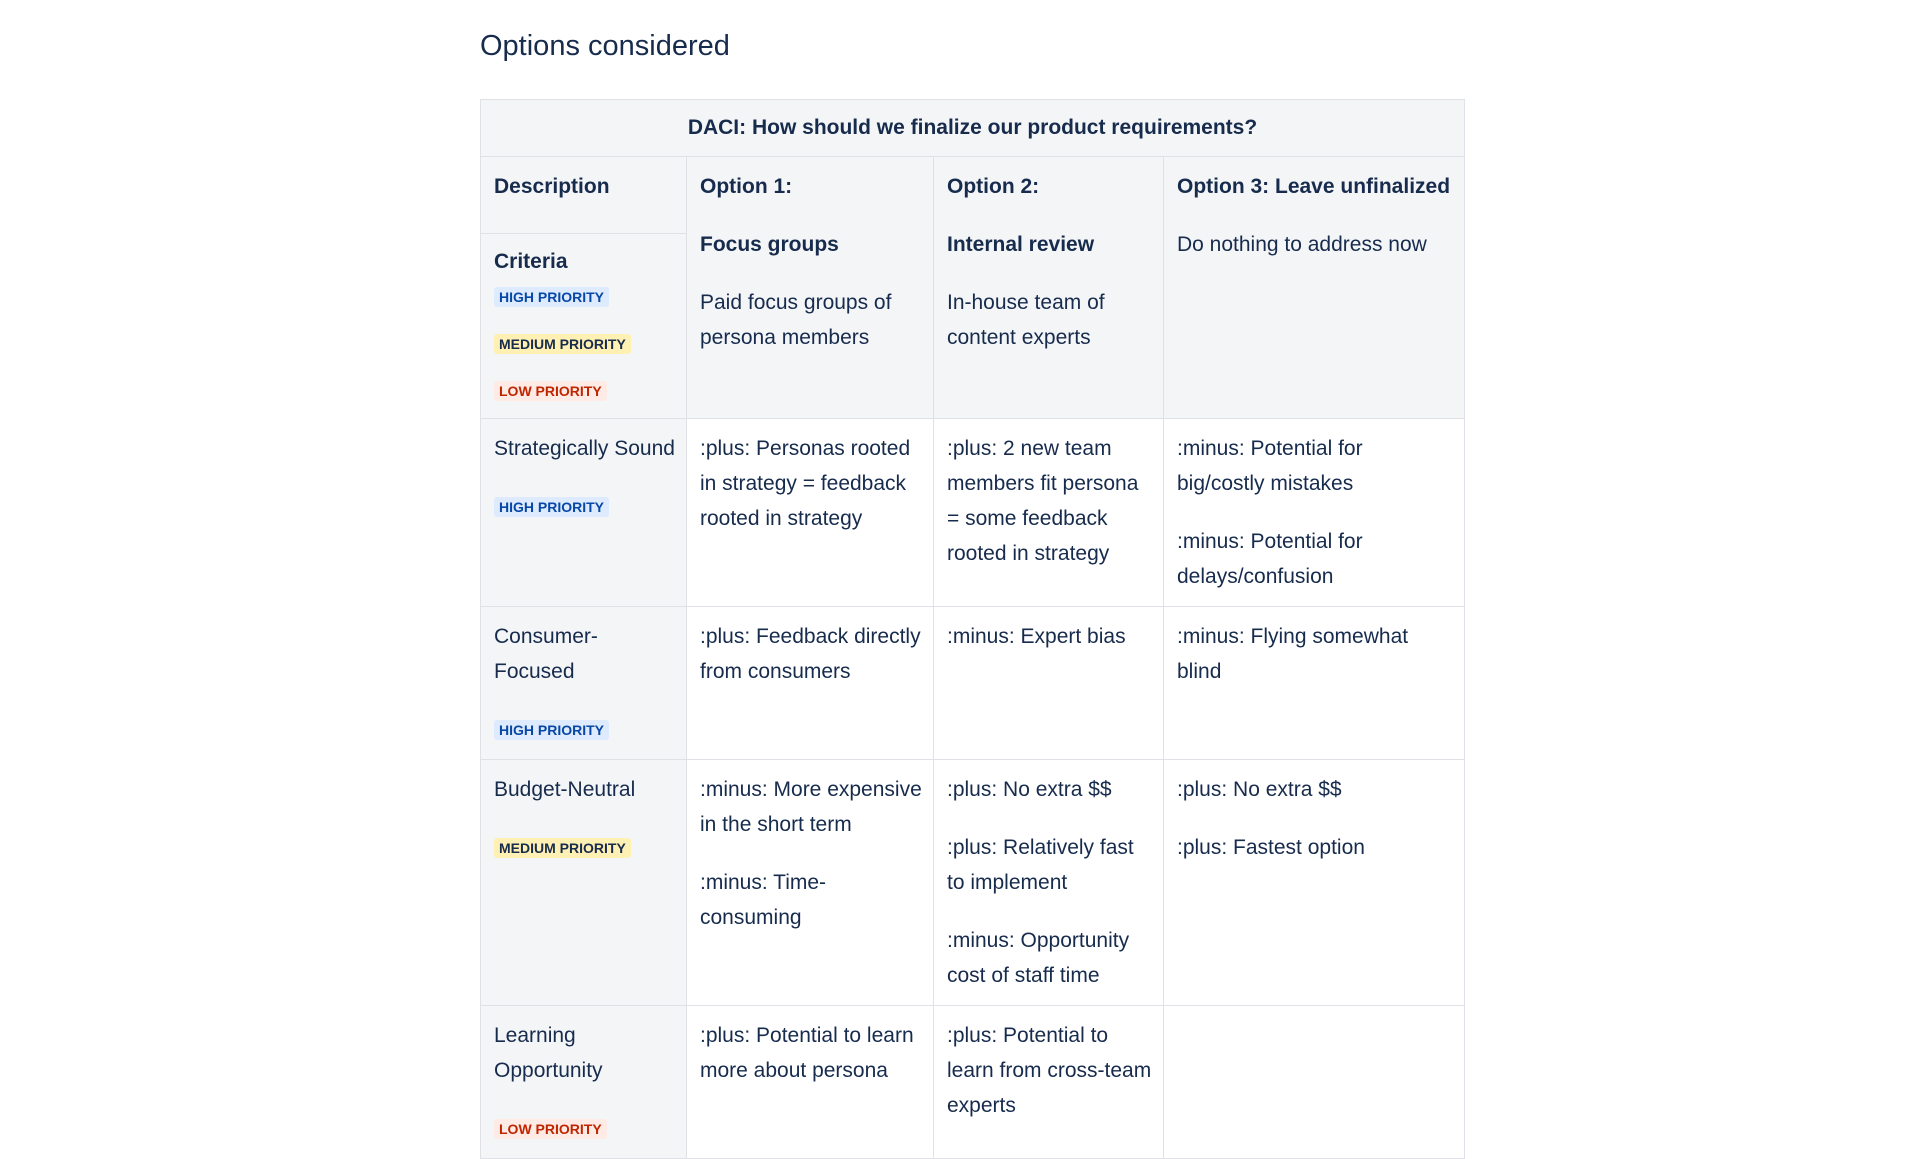 This screenshot has height=1159, width=1920. I want to click on description-label: Description, so click(583, 195).